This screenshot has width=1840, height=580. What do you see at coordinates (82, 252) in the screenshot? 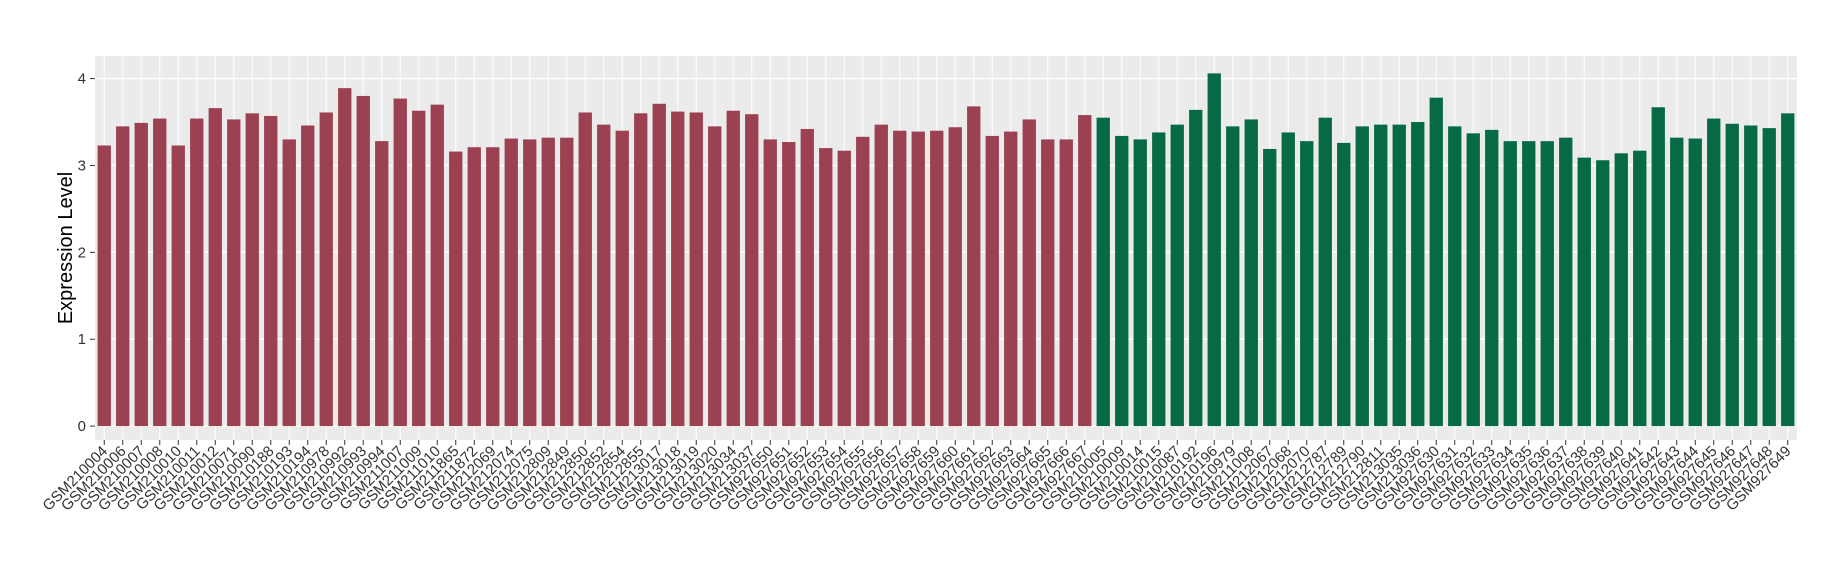
I see `y-tick-label: 2` at bounding box center [82, 252].